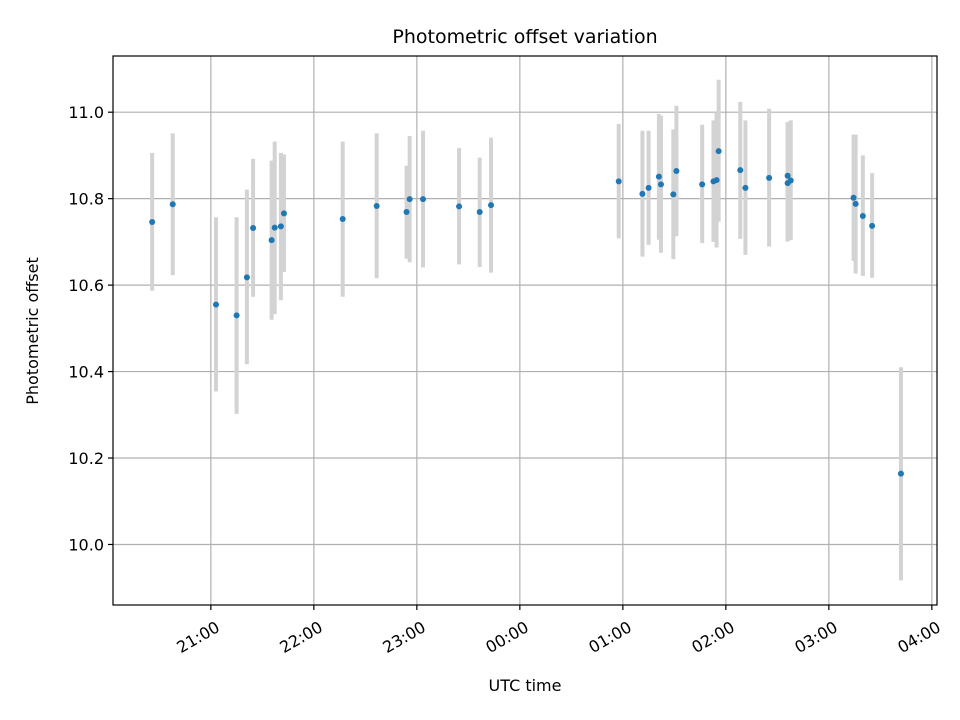  What do you see at coordinates (525, 685) in the screenshot?
I see `x-axis-label: UTC time` at bounding box center [525, 685].